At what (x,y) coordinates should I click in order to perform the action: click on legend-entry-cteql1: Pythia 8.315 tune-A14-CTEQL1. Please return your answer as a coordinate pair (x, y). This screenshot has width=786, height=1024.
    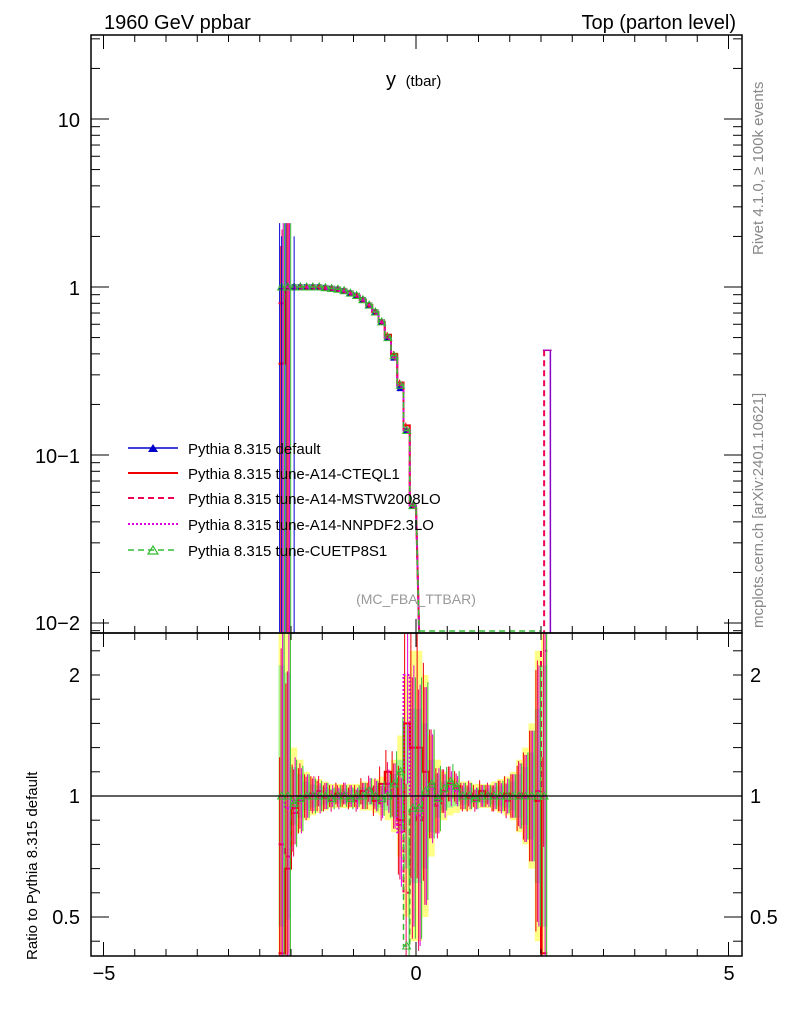
    Looking at the image, I should click on (264, 474).